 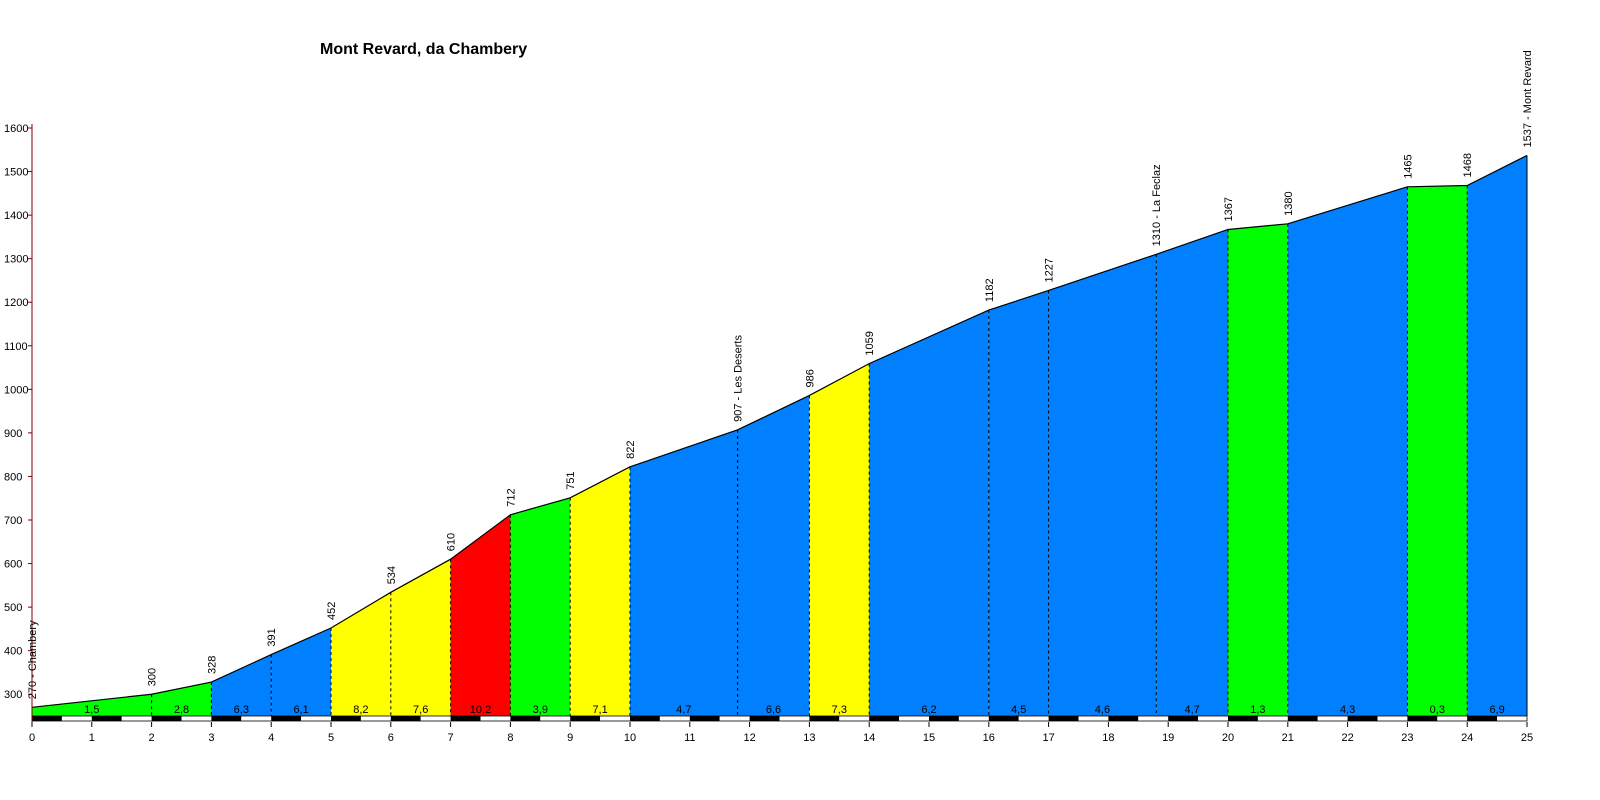 I want to click on gradient-label: 3,9, so click(x=540, y=710).